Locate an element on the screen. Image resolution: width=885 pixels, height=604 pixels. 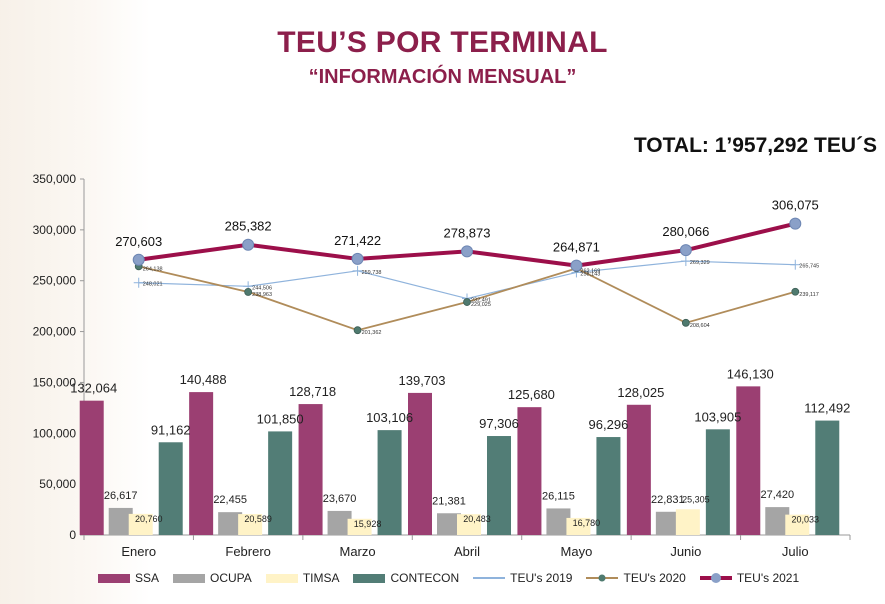
legend-item-teu-s-2019: TEU's 2019 is located at coordinates (522, 578).